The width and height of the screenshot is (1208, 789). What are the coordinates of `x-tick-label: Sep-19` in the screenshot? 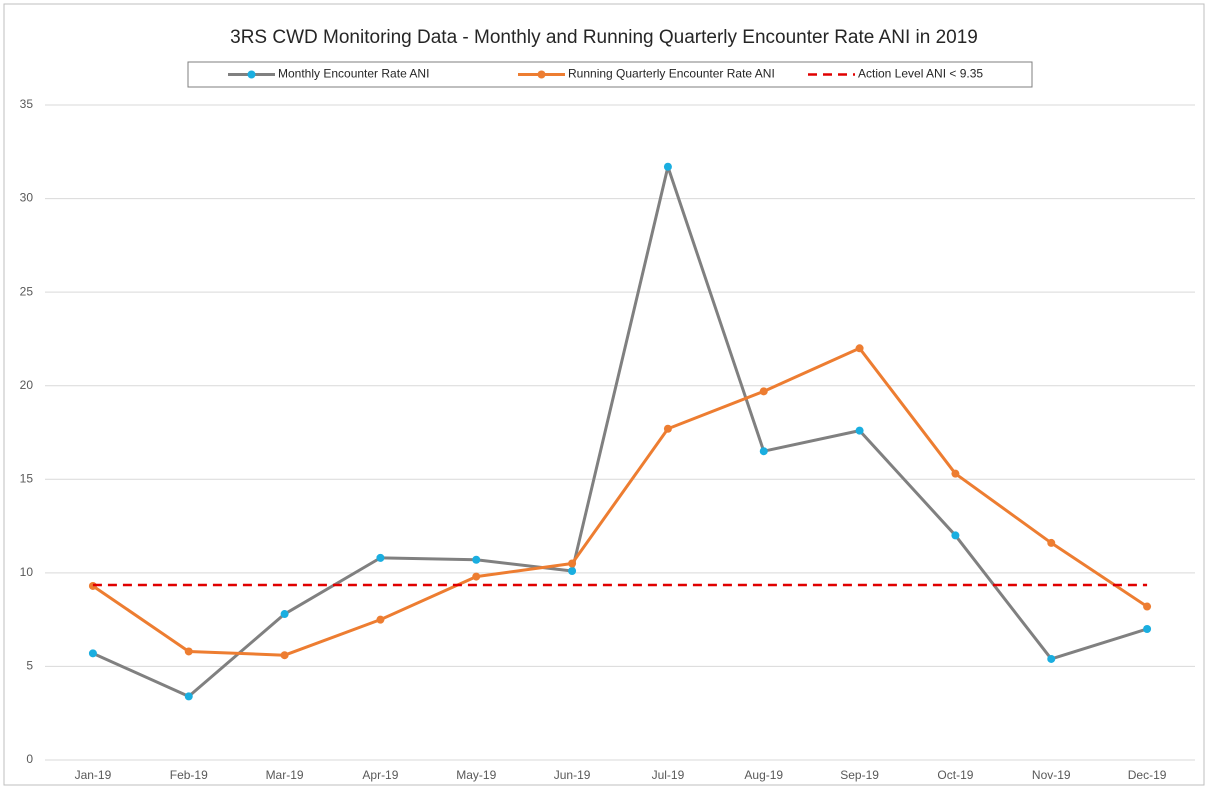 It's located at (859, 775).